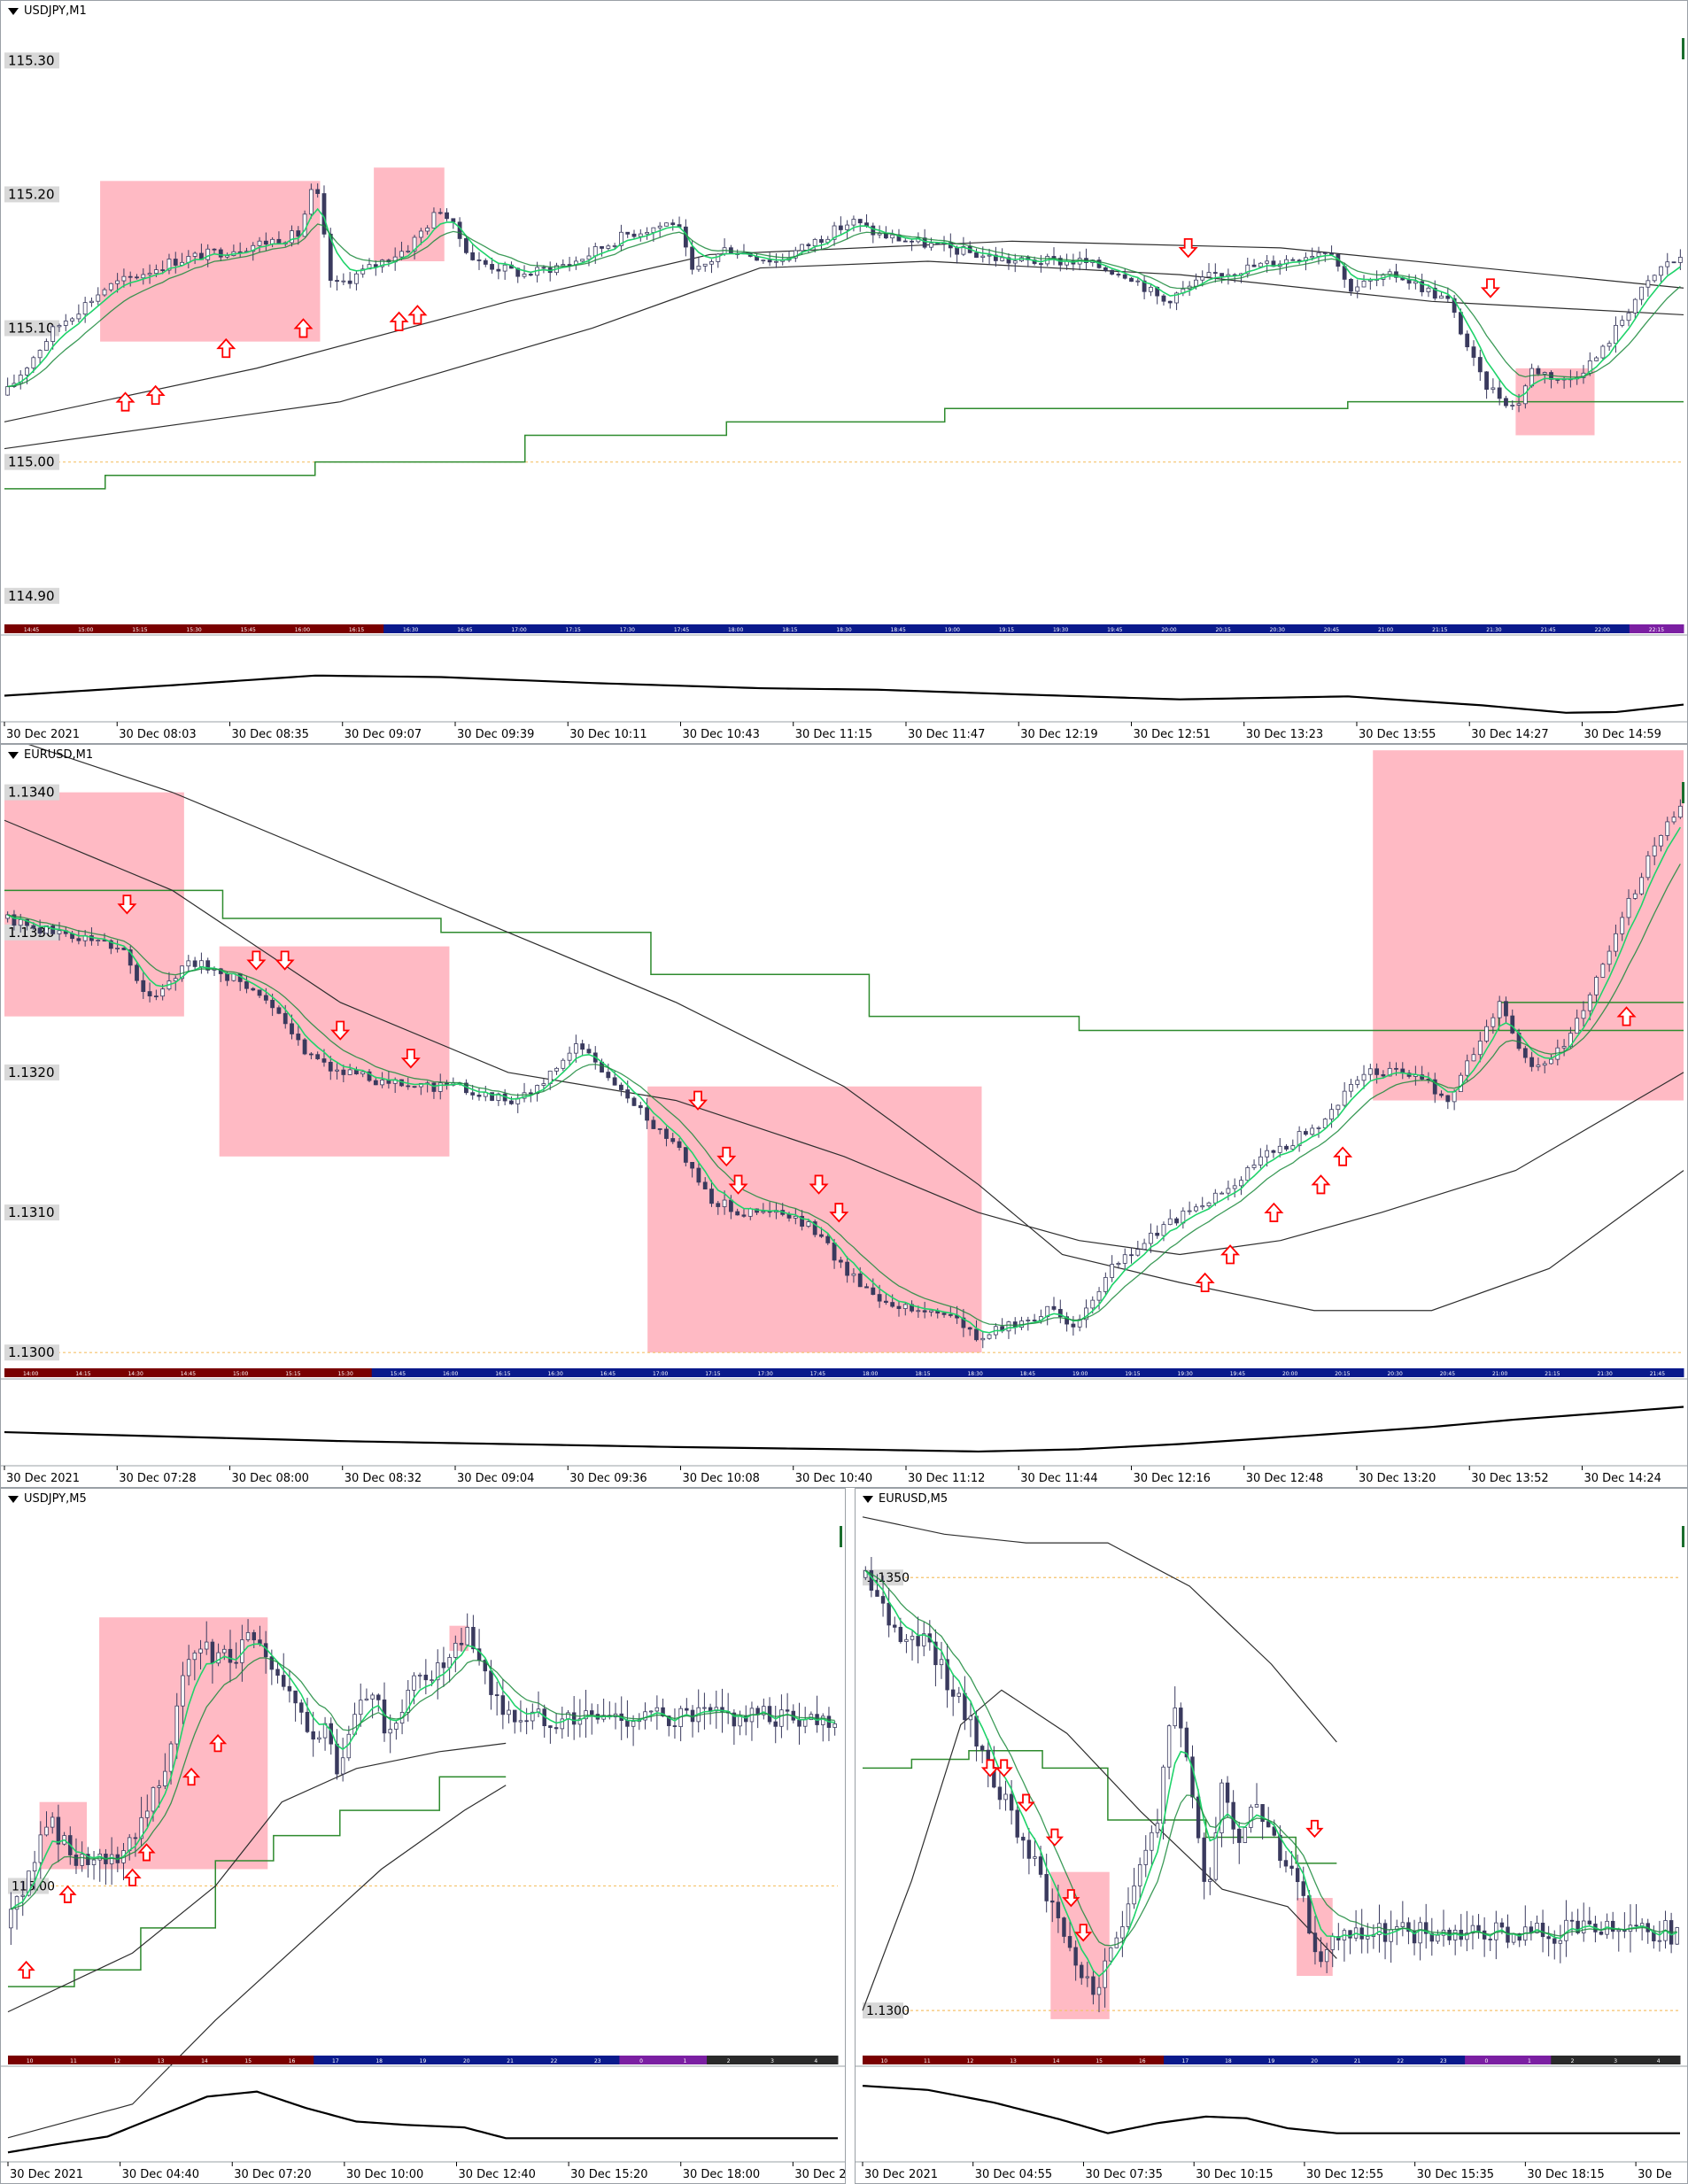 The image size is (1688, 2184). I want to click on price-label-text: 1.1340, so click(31, 793).